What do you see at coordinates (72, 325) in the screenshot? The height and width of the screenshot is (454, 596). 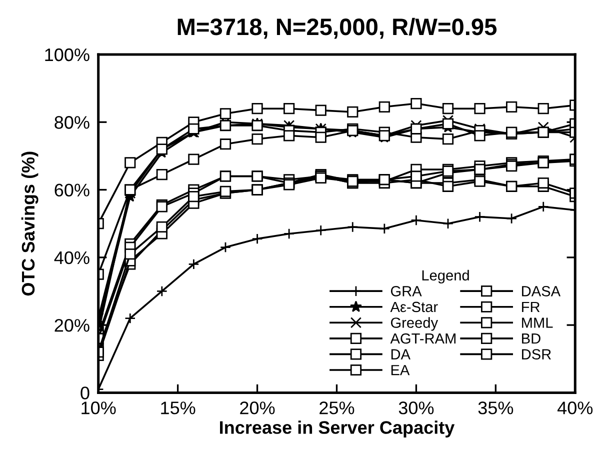 I see `y-tick-label: 20%` at bounding box center [72, 325].